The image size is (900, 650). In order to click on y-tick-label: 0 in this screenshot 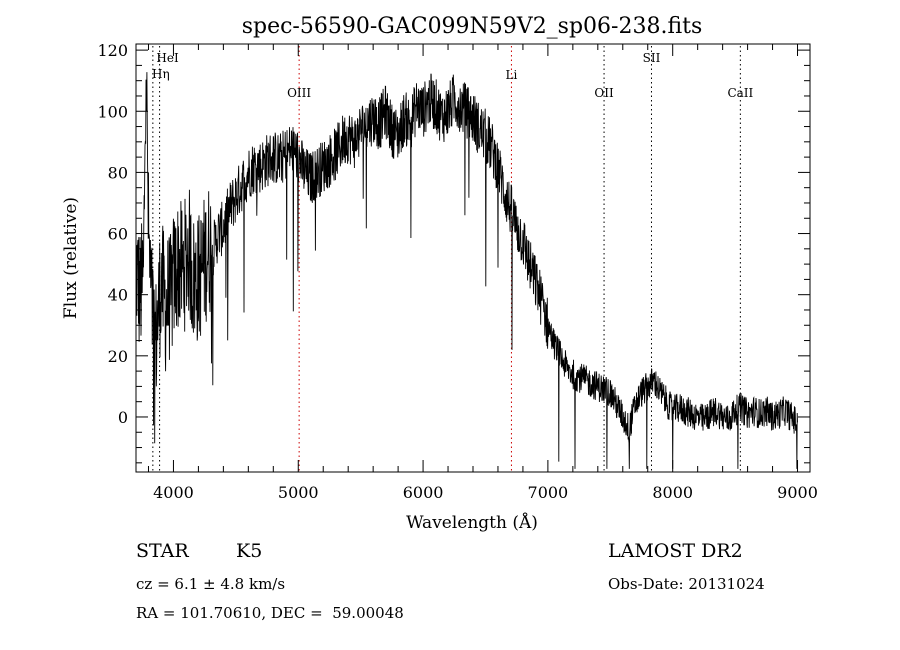, I will do `click(123, 417)`.